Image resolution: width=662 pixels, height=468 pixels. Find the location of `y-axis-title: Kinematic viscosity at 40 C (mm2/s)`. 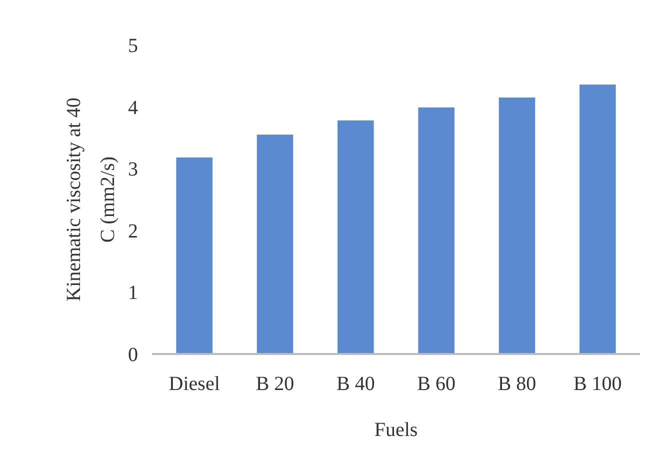

y-axis-title: Kinematic viscosity at 40 C (mm2/s) is located at coordinates (91, 200).